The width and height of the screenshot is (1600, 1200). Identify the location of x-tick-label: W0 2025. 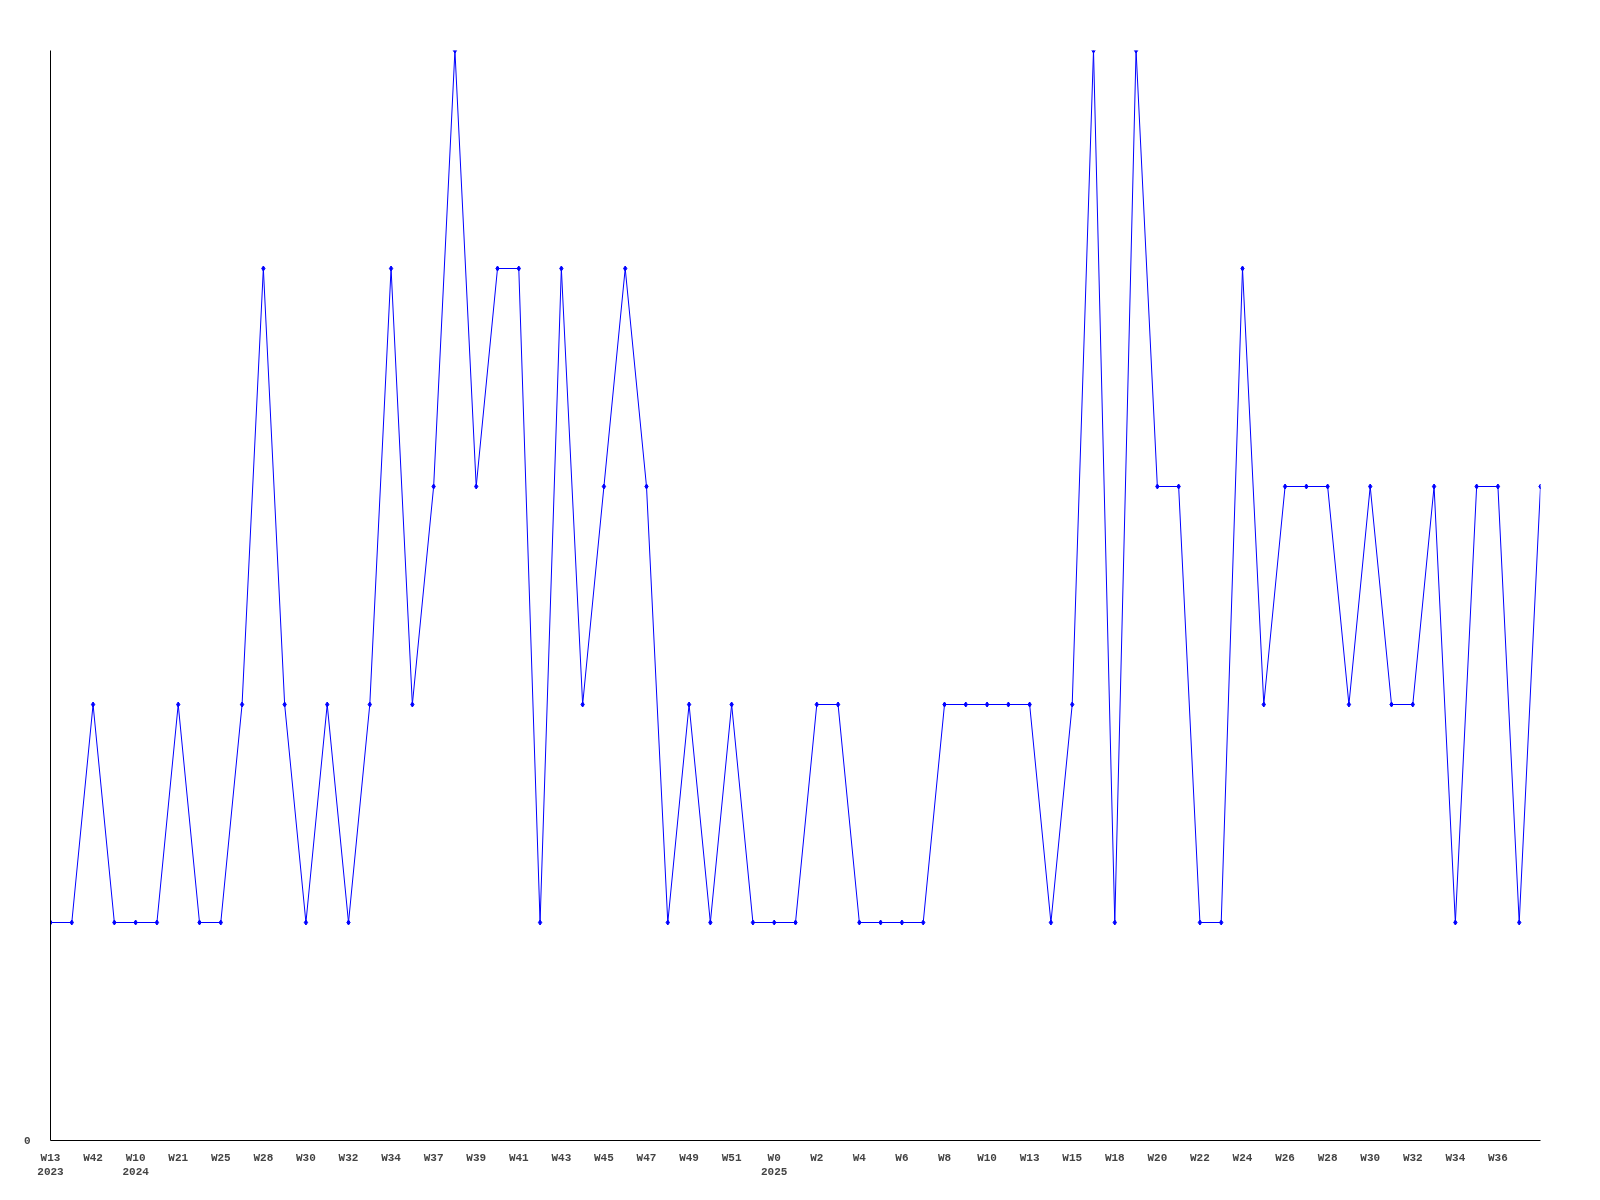
(774, 1164).